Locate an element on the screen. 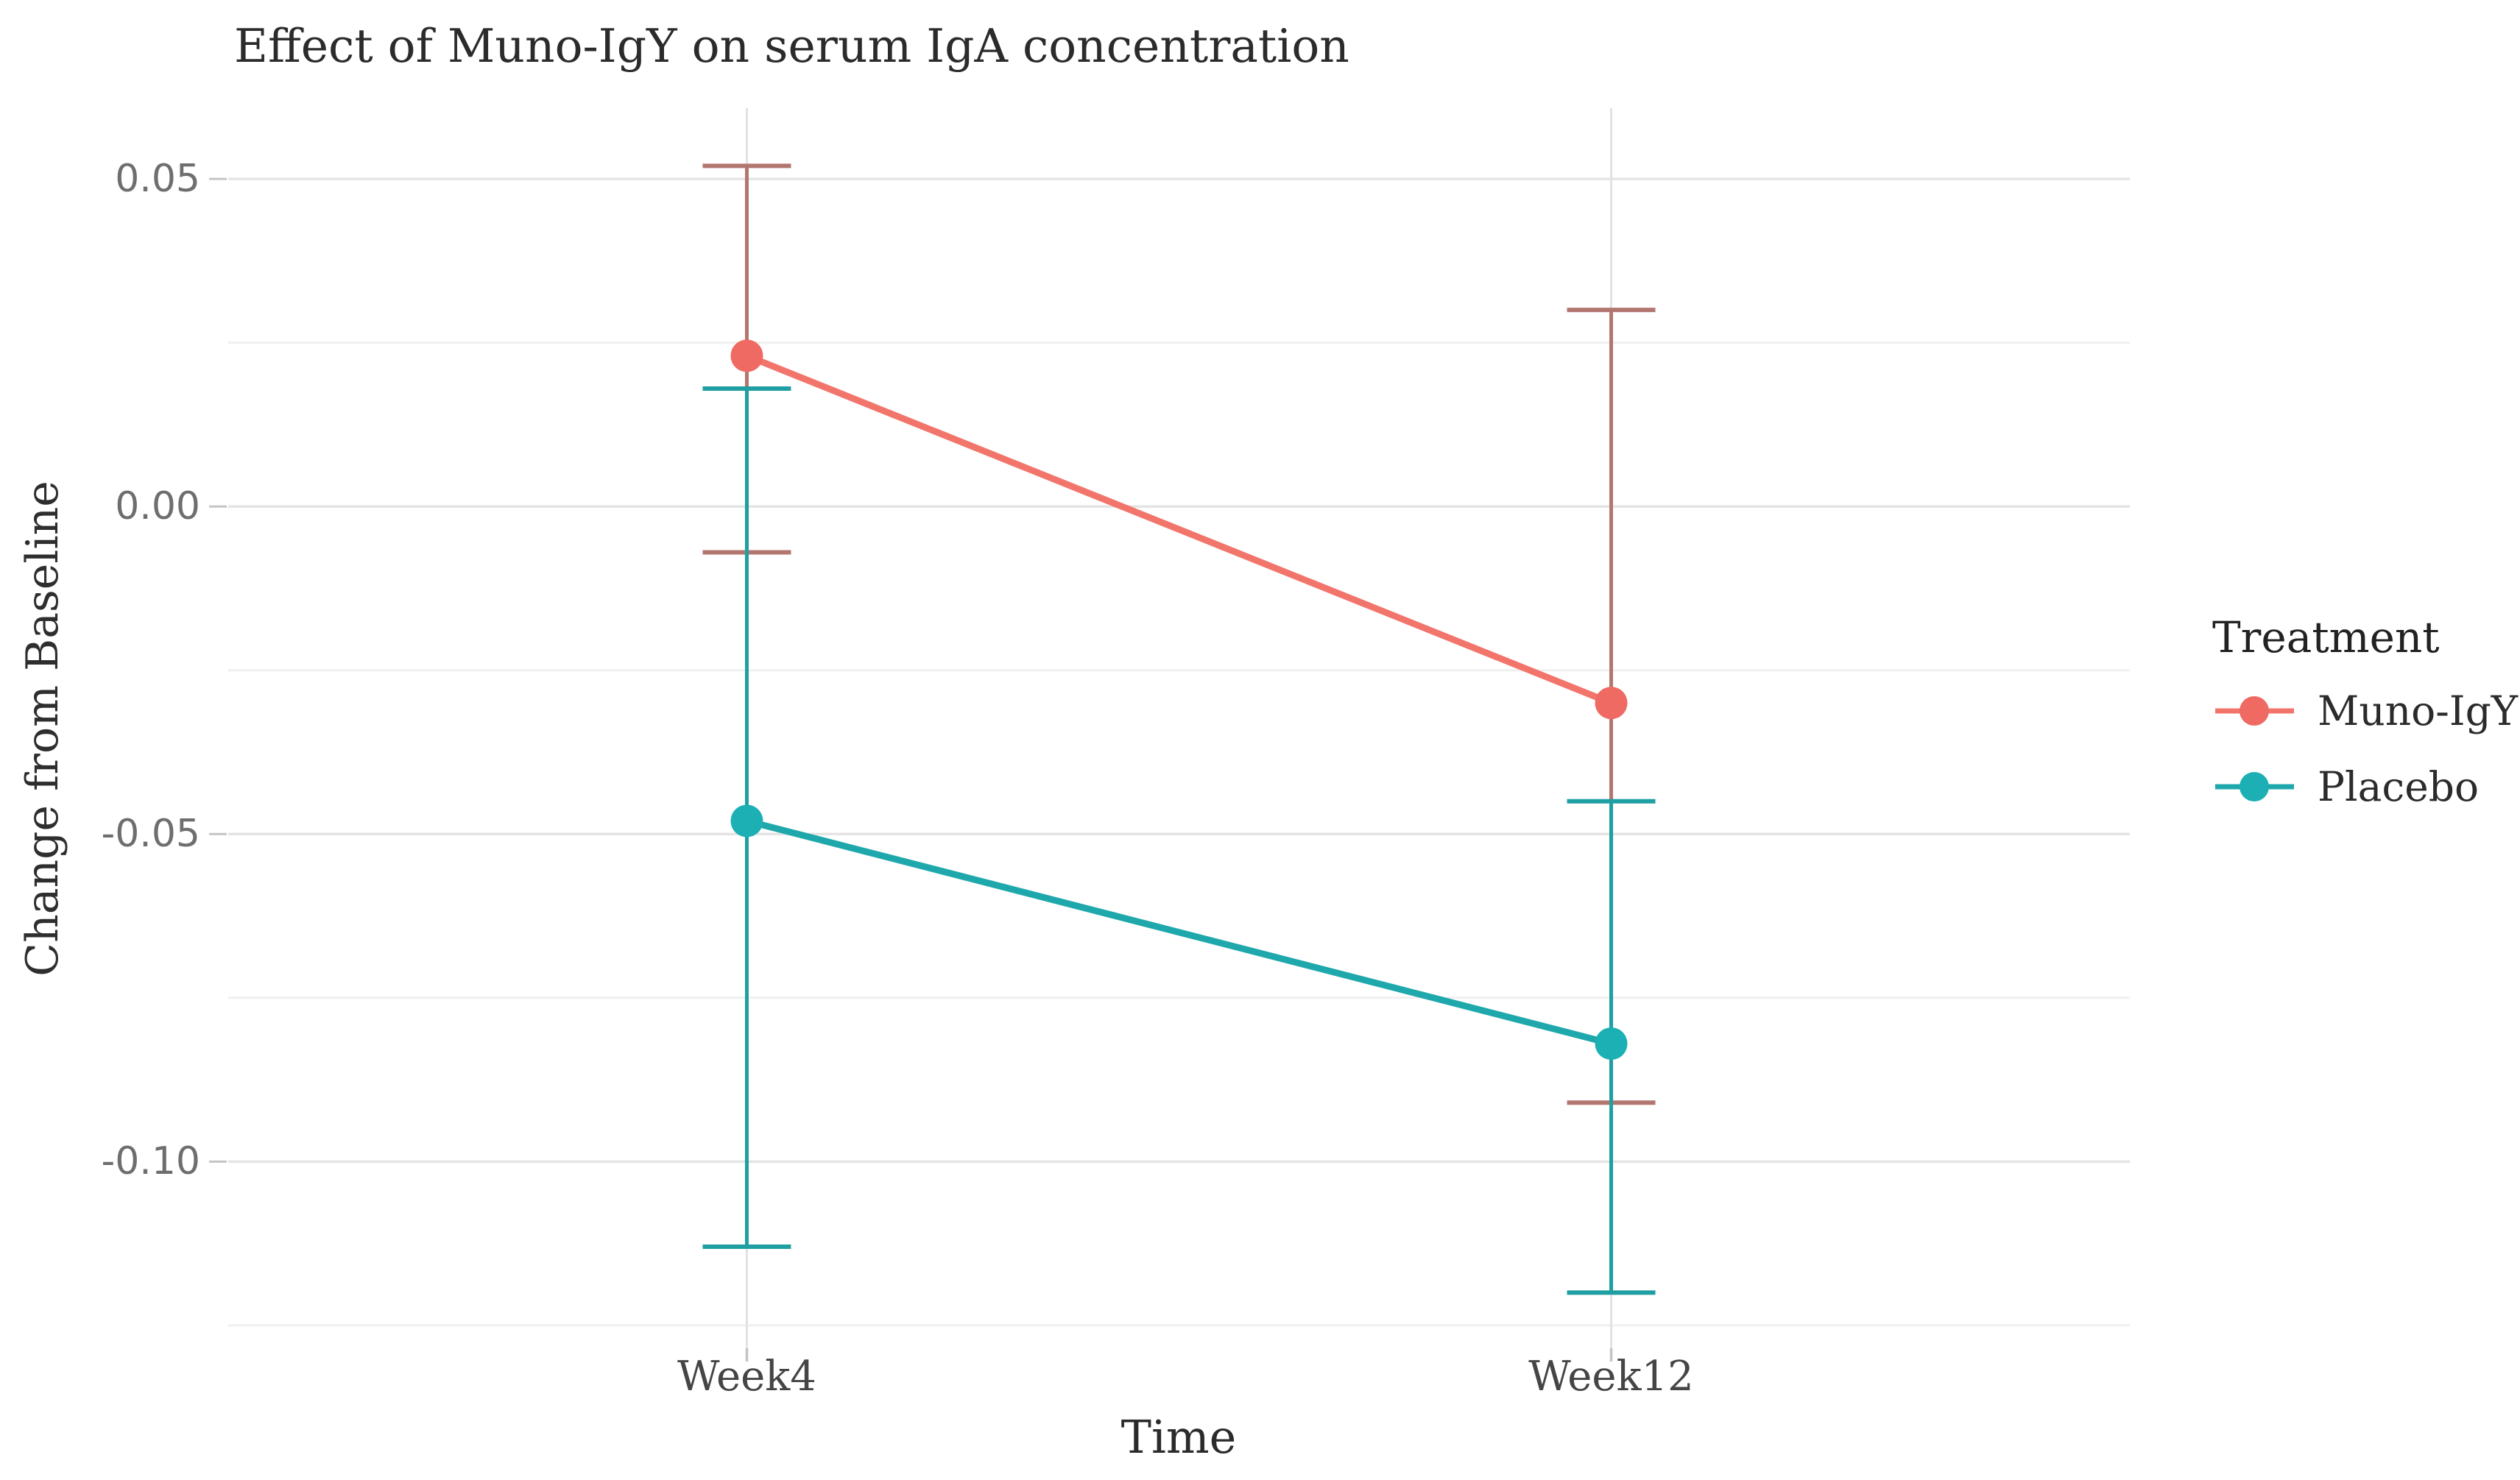  x-tick-label: Week4 is located at coordinates (746, 1377).